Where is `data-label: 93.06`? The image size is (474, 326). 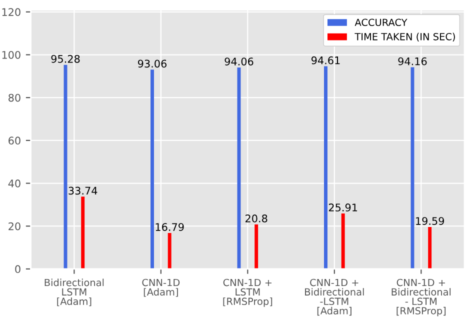
data-label: 93.06 is located at coordinates (152, 64).